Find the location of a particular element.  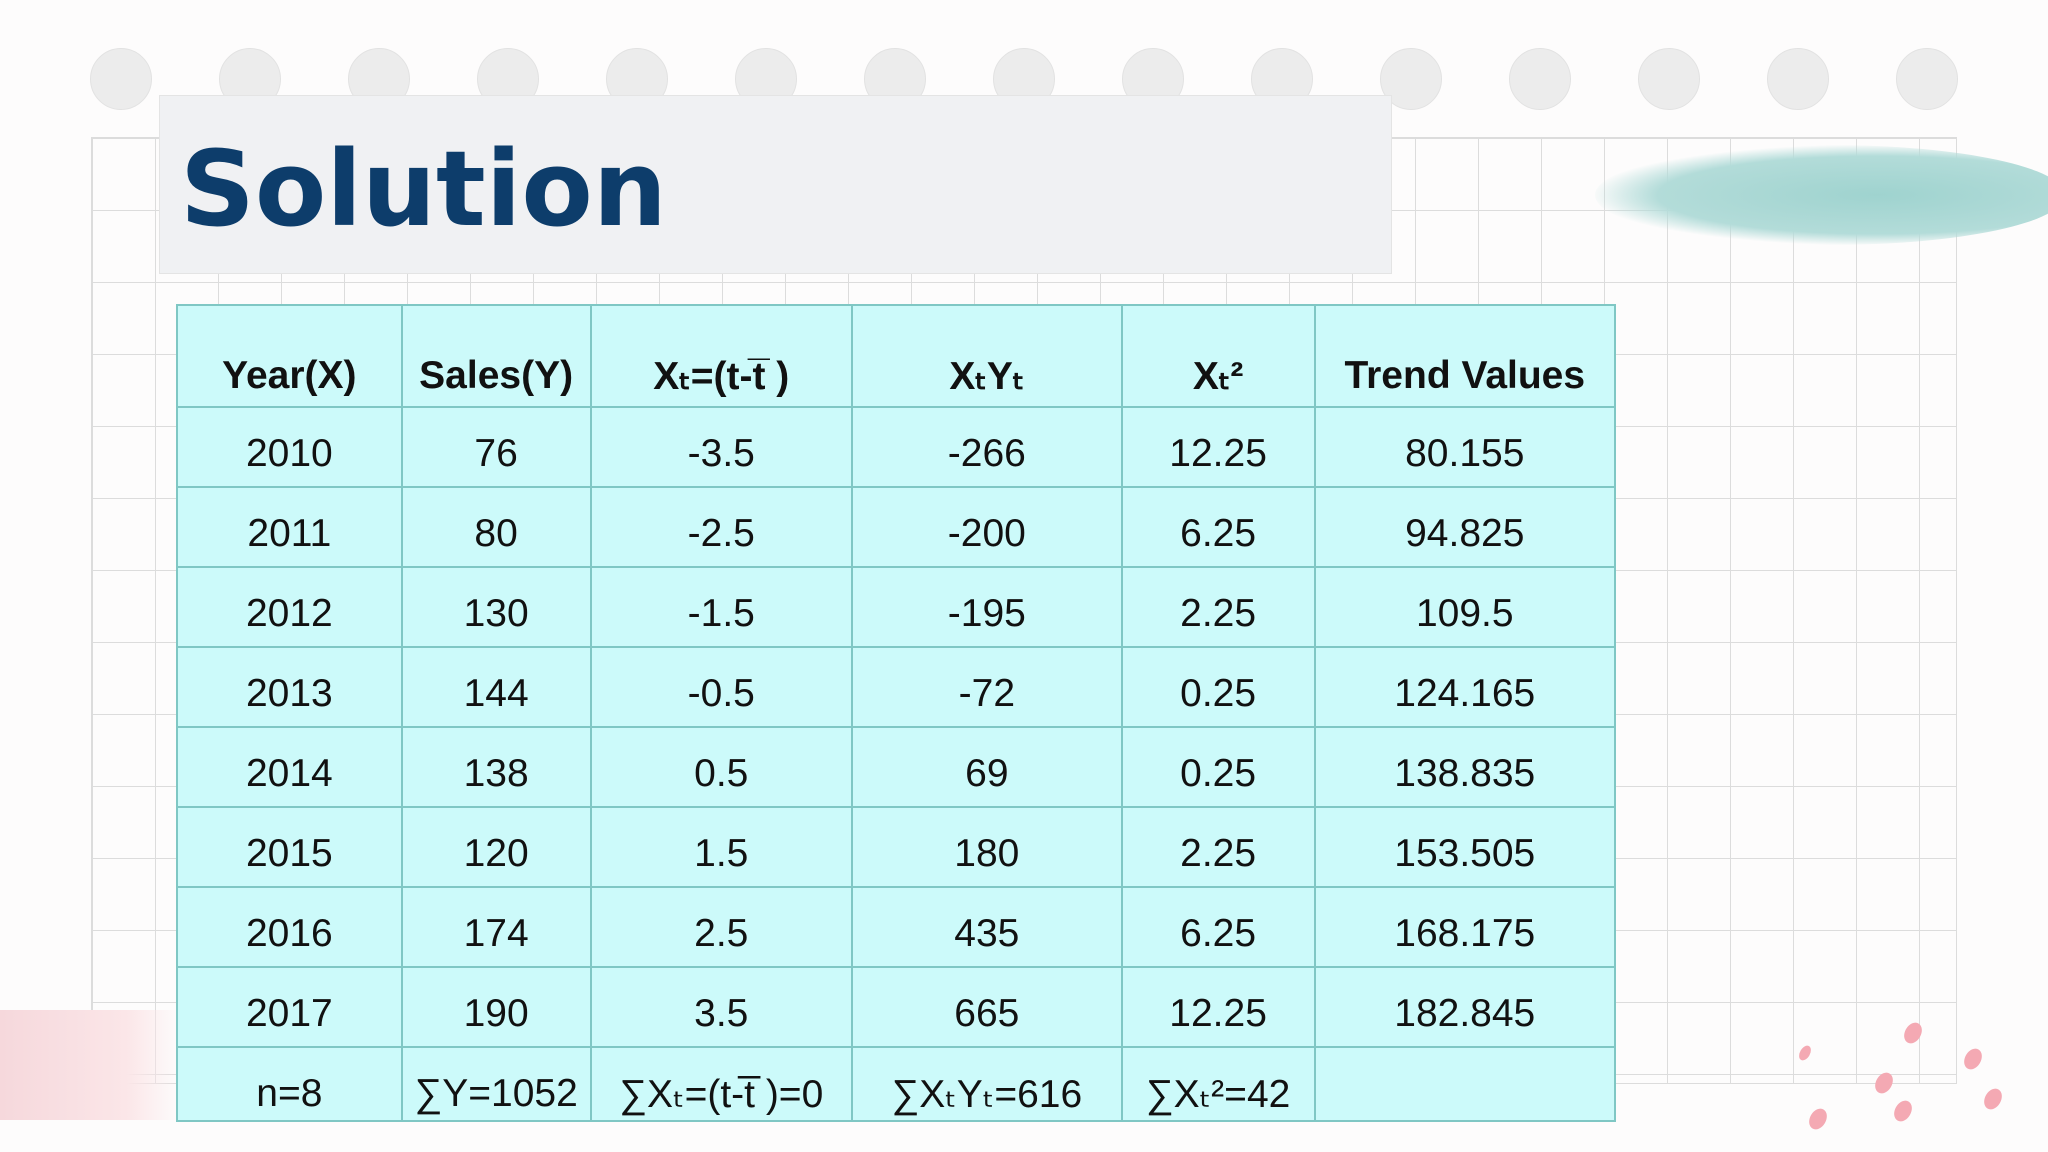

total-cell: ∑XₜYₜ=616 is located at coordinates (986, 1084).